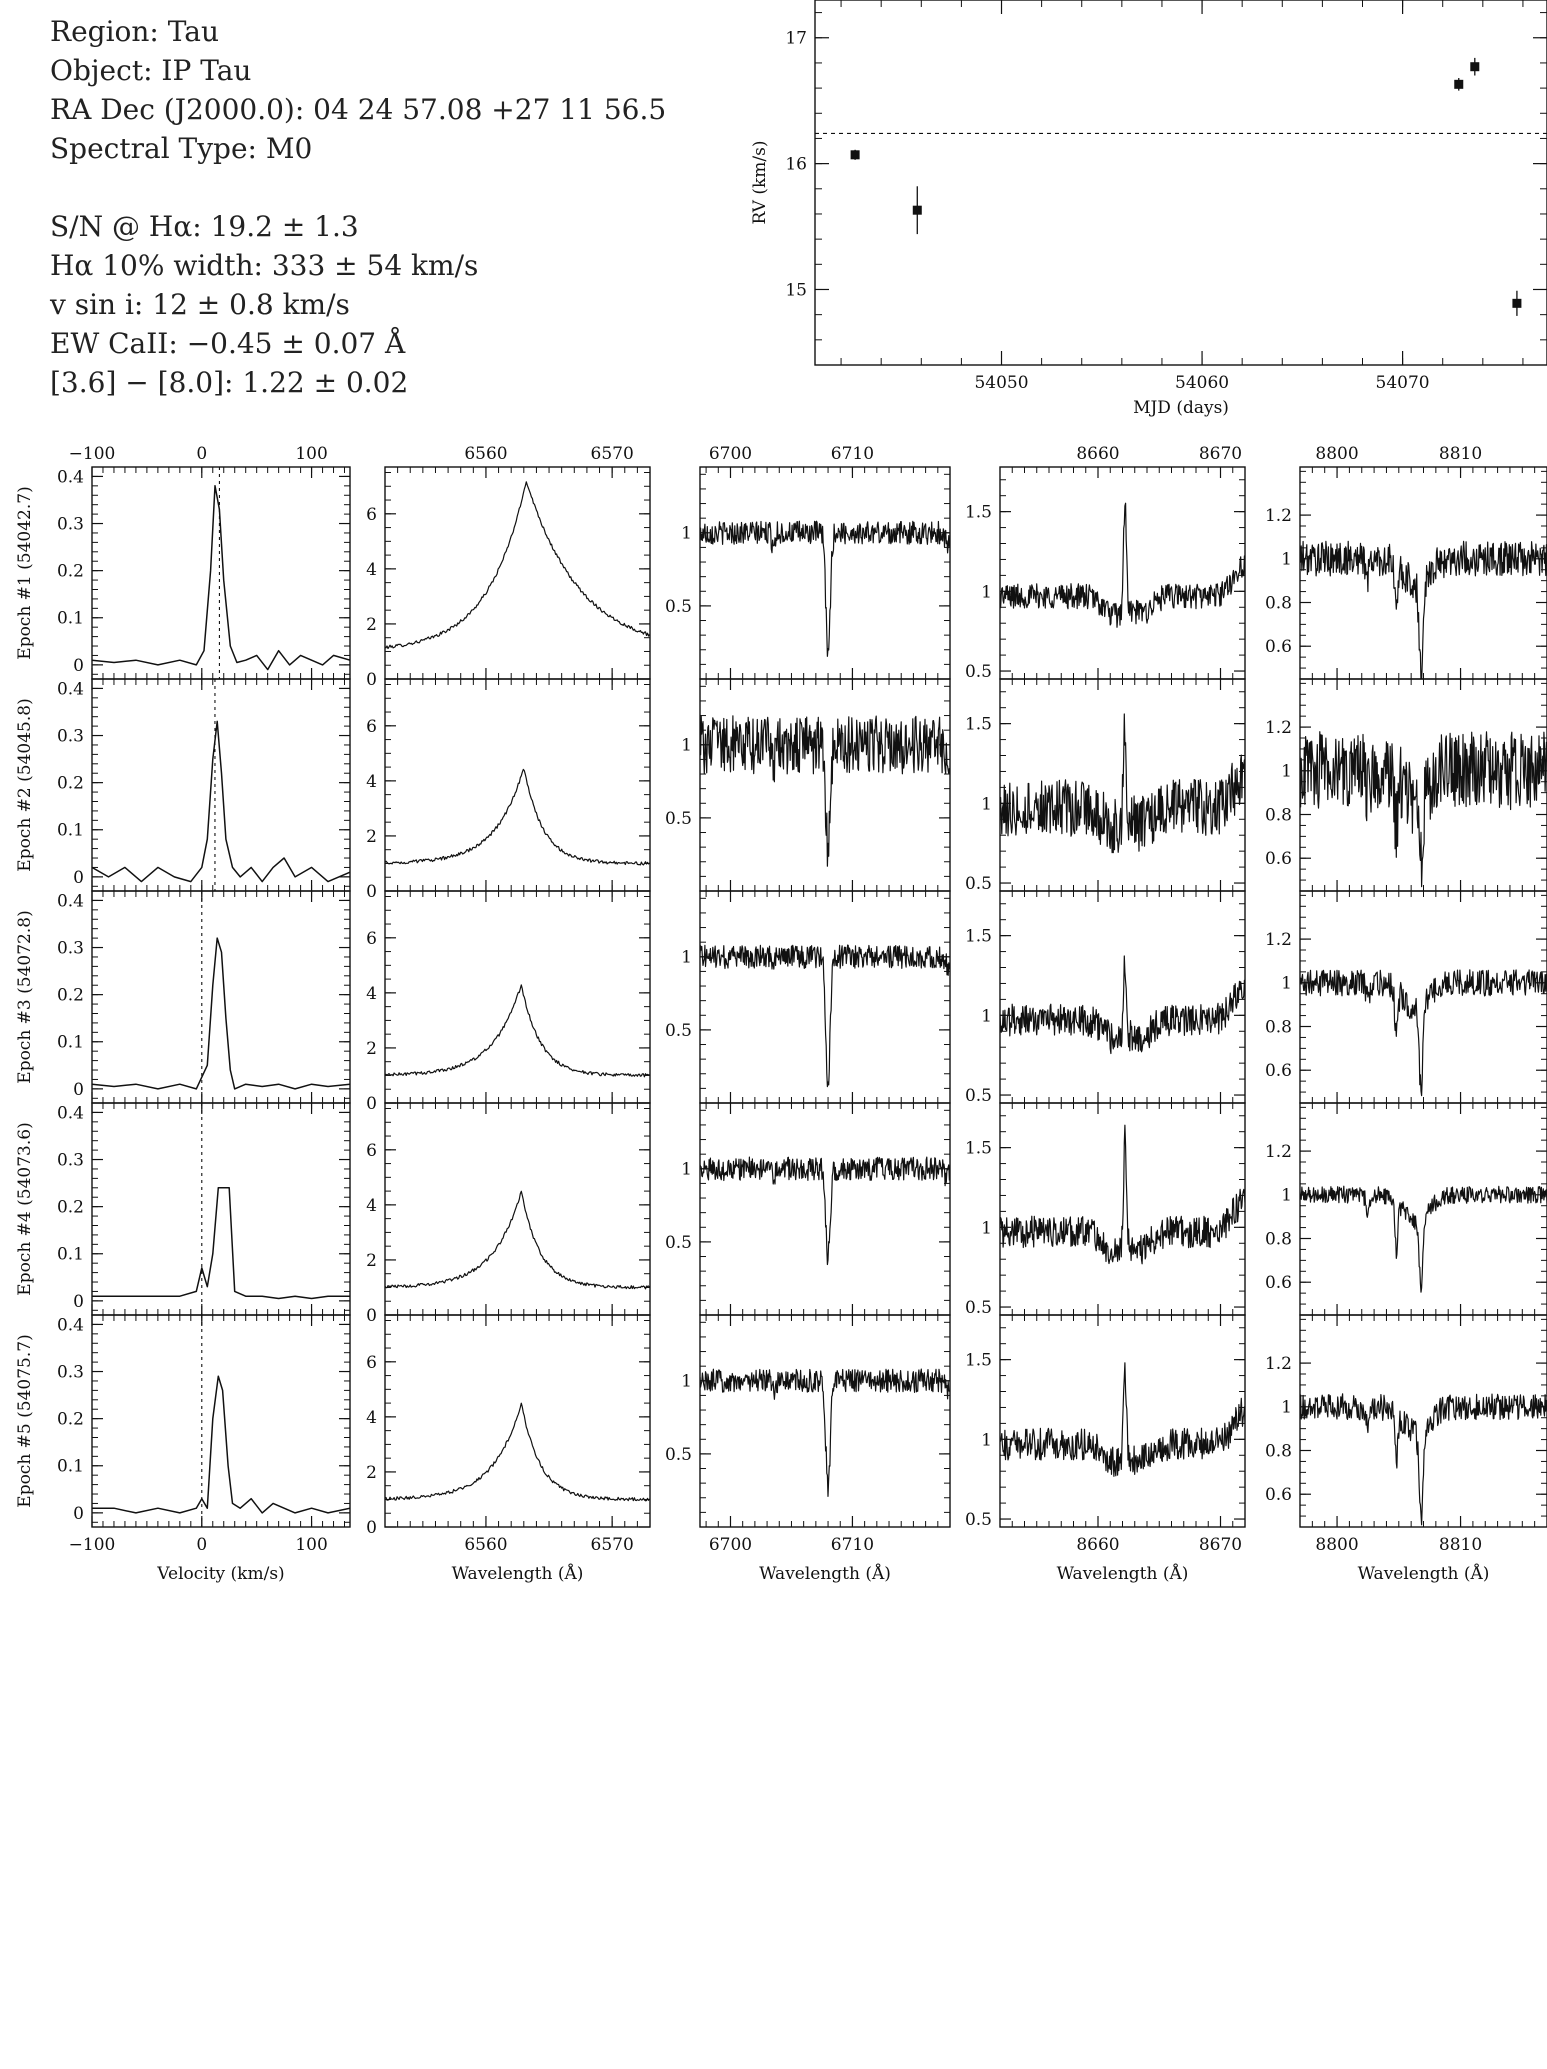 Image resolution: width=1547 pixels, height=2069 pixels. I want to click on region-text: Region: Tau, so click(134, 31).